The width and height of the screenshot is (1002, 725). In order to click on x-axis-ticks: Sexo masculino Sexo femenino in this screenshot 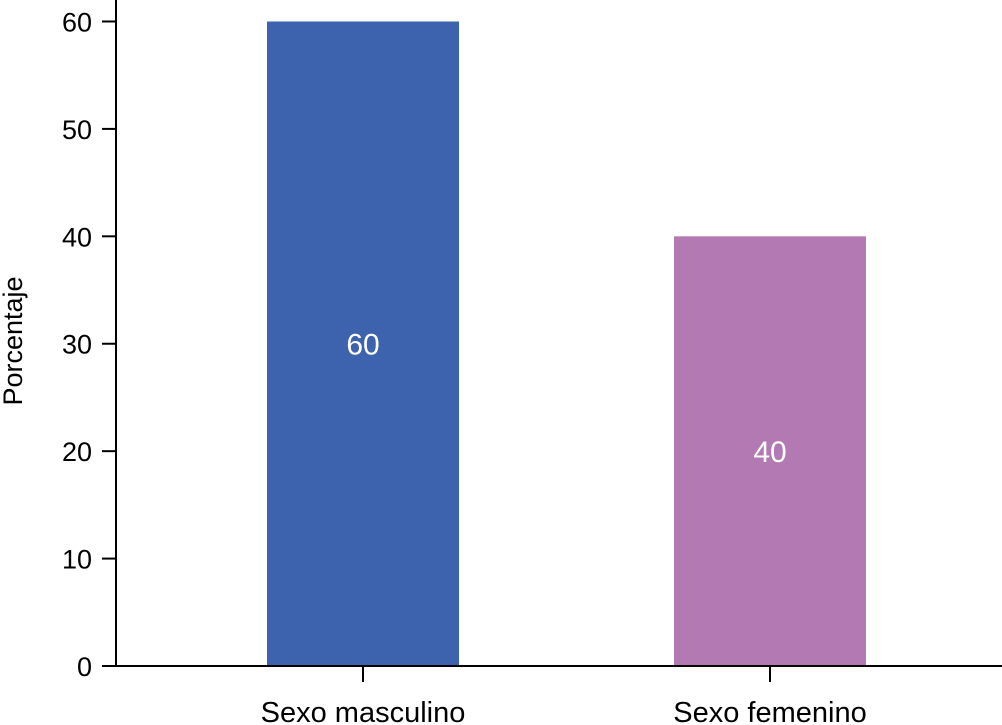, I will do `click(564, 695)`.